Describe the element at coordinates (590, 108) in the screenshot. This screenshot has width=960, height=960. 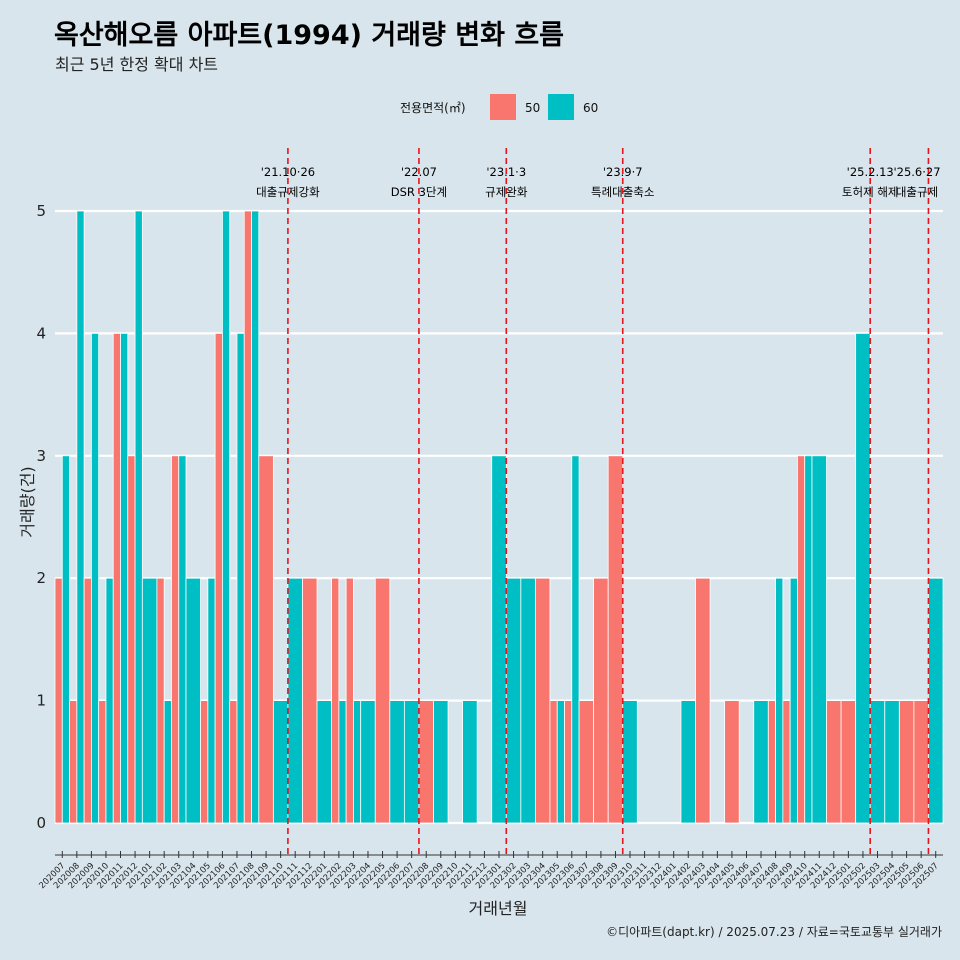
I see `legend-label-60: 60` at that location.